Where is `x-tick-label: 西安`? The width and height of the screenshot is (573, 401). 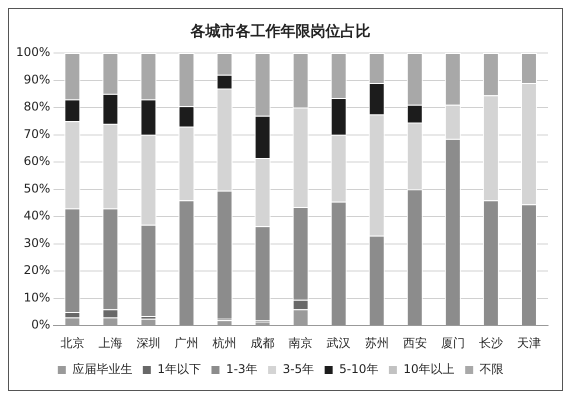
x-tick-label: 西安 is located at coordinates (414, 343).